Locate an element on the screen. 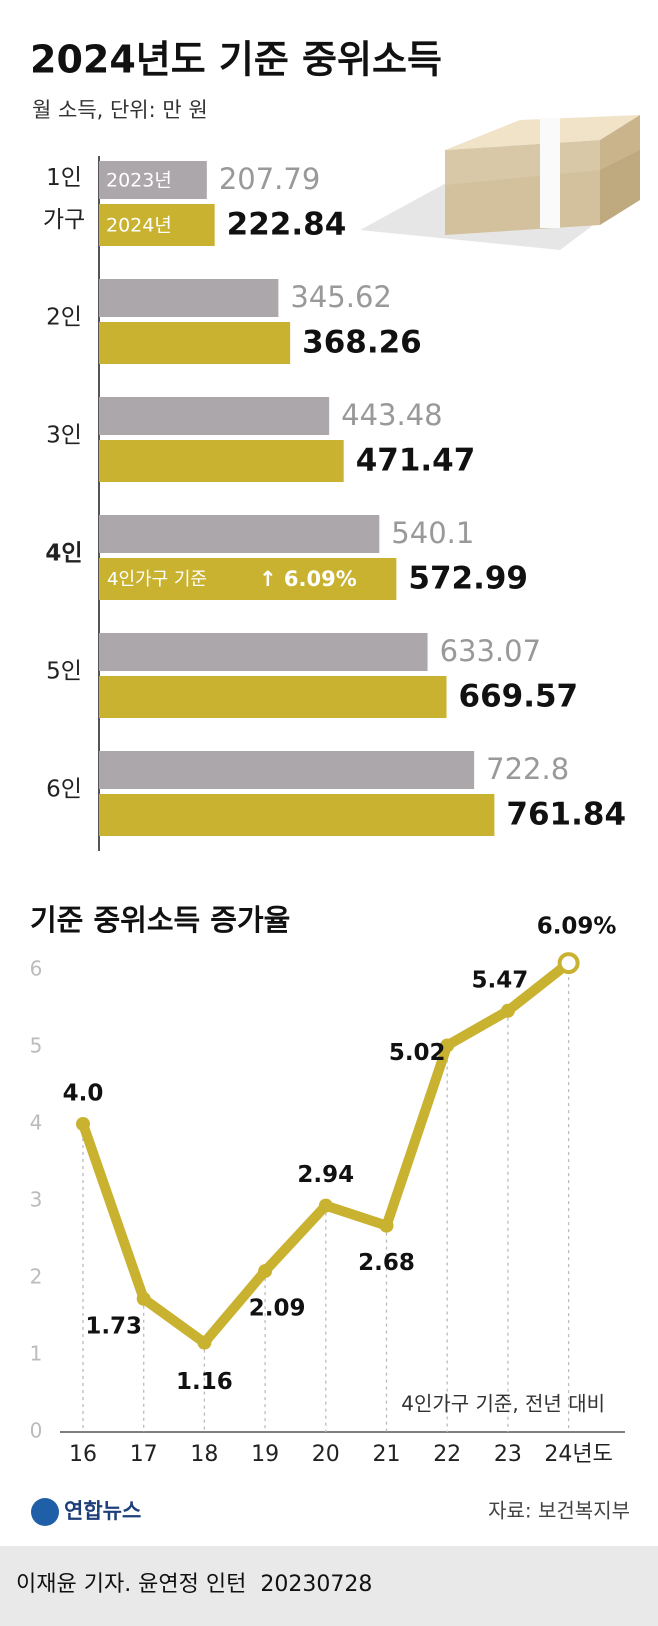 The image size is (658, 1626). data-label: 5.02 is located at coordinates (417, 1053).